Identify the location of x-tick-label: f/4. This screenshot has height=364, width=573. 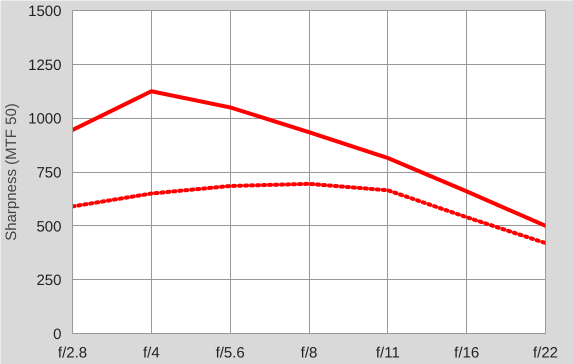
(151, 353).